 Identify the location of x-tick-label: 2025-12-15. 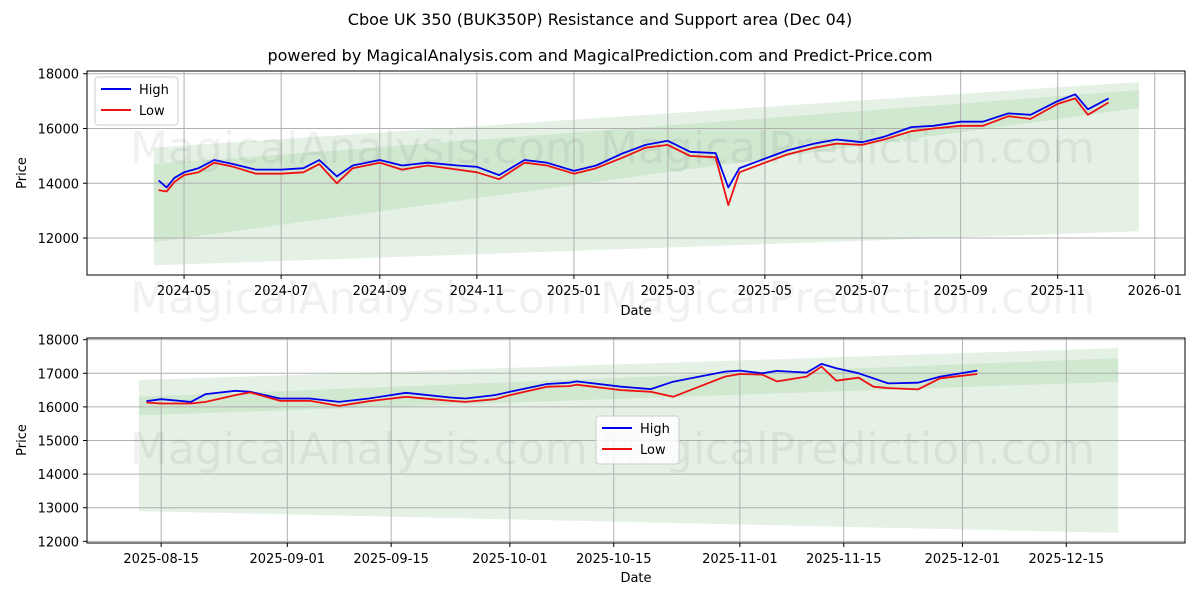
(1067, 559).